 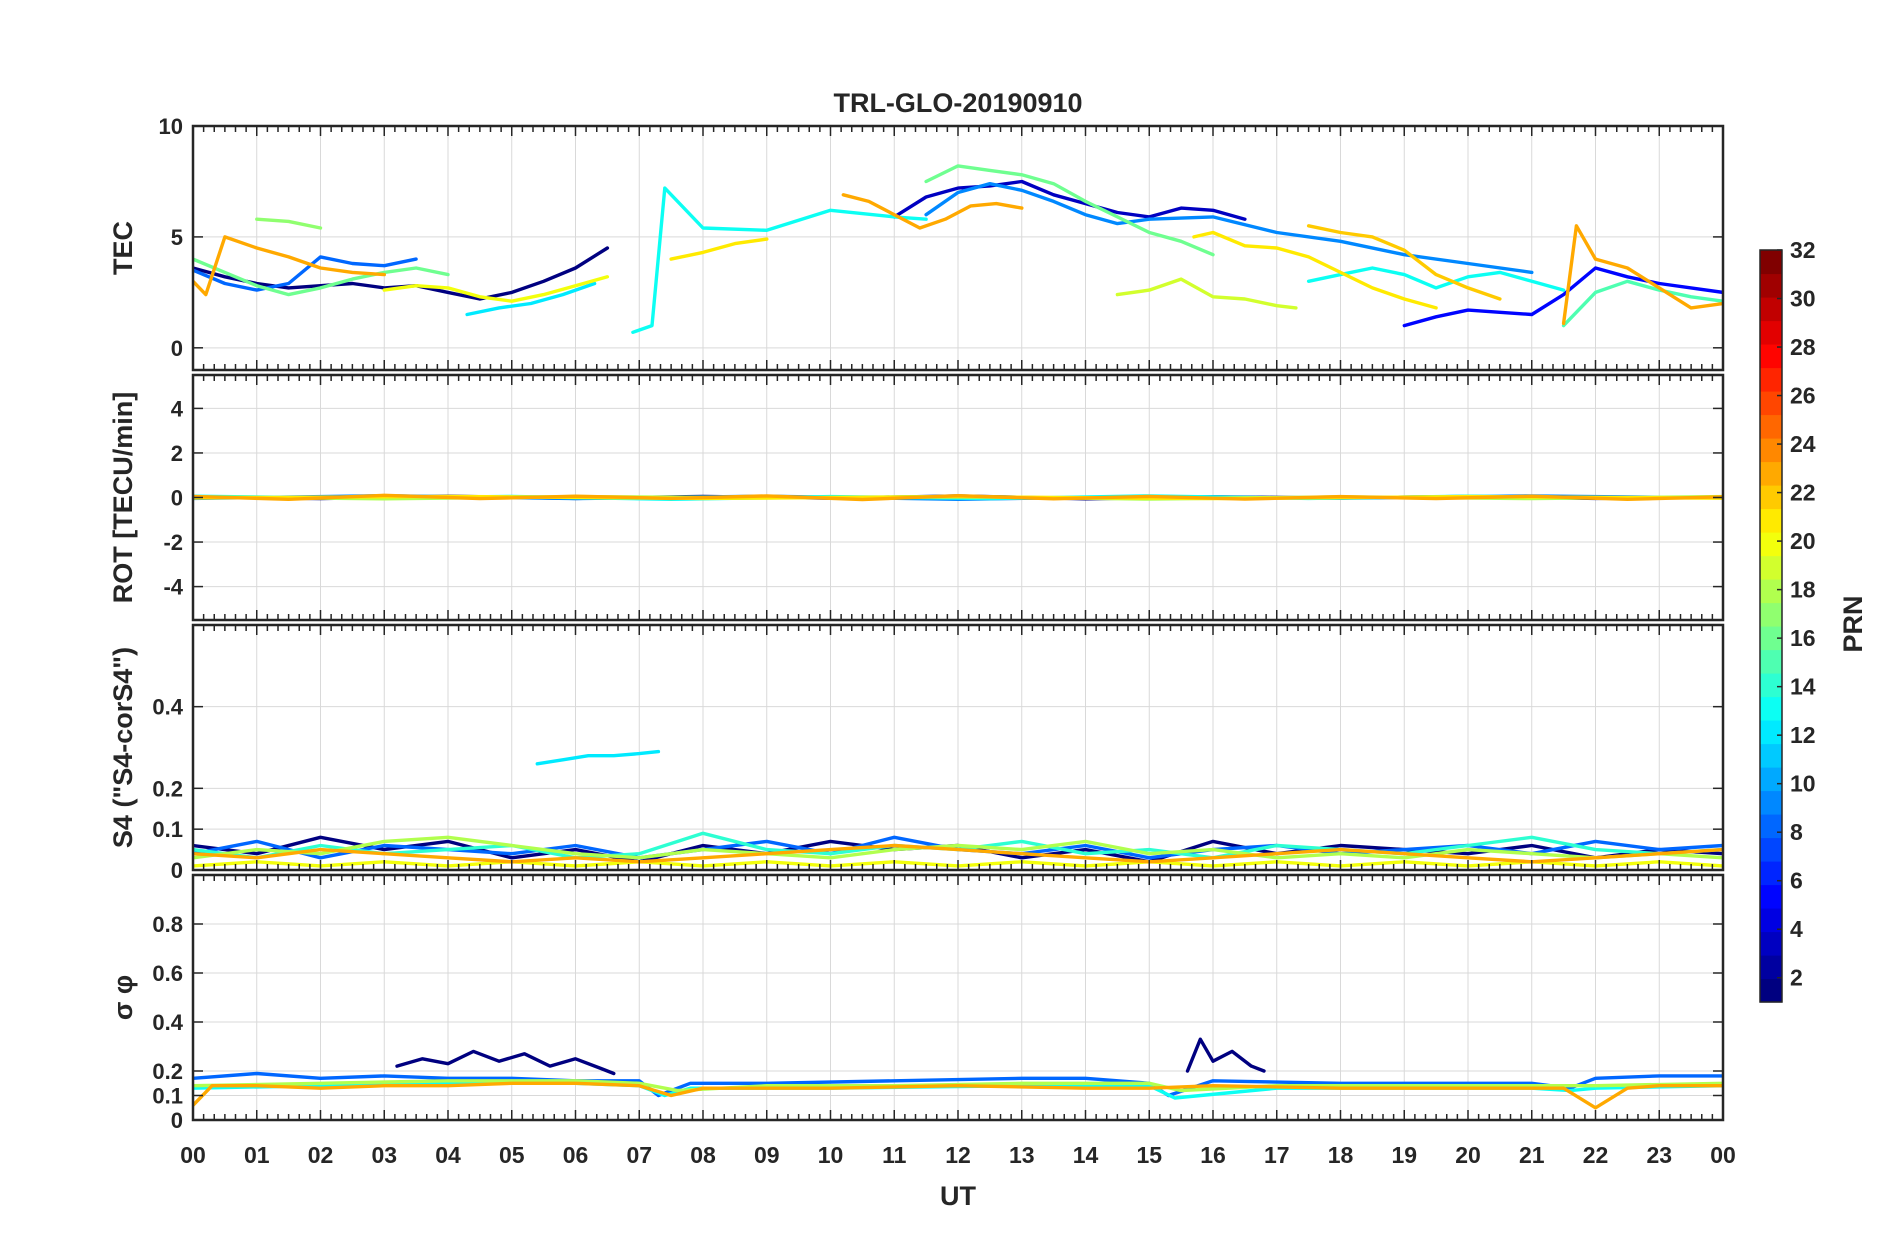 I want to click on x-tick-label: 10, so click(x=831, y=1155).